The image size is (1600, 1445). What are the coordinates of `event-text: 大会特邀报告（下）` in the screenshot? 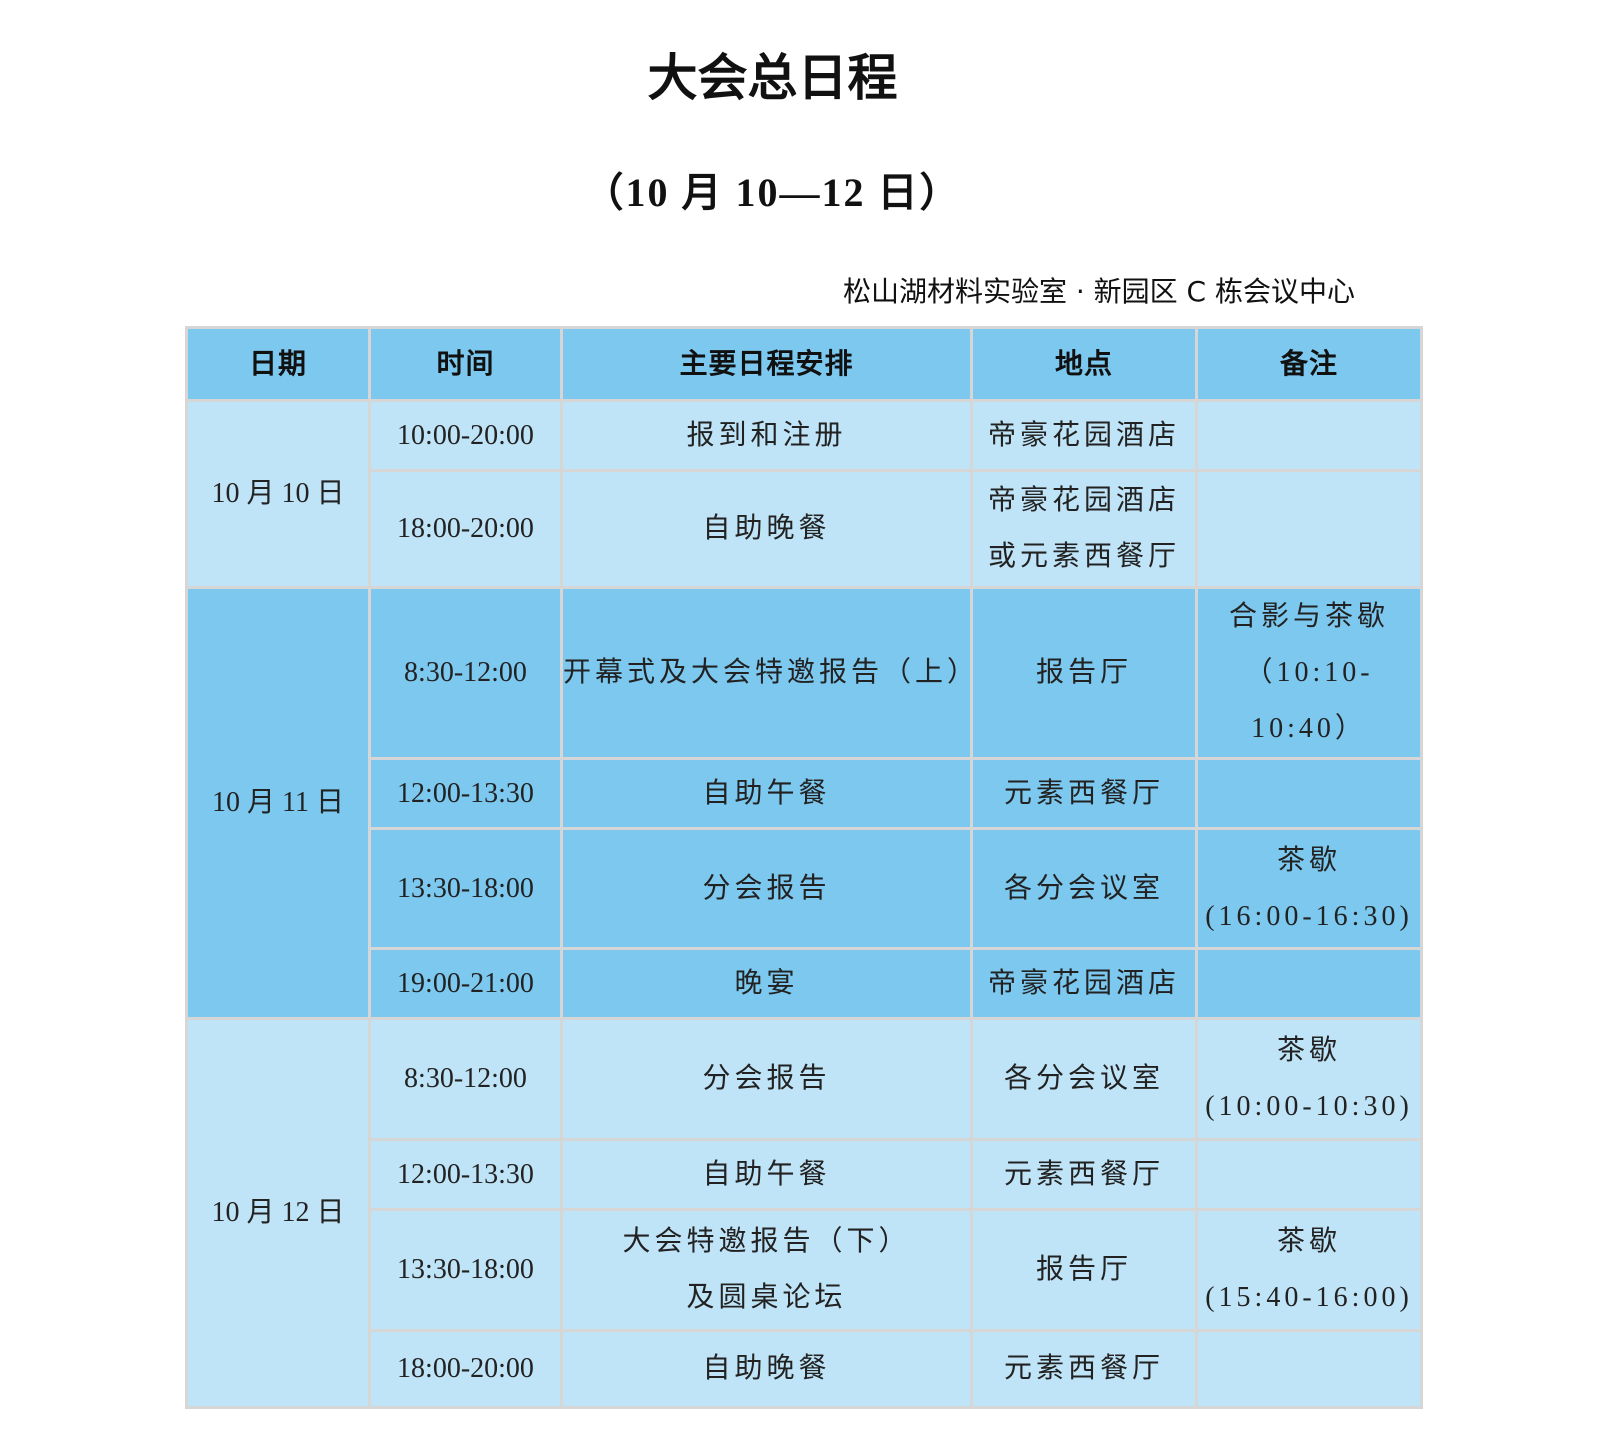 It's located at (766, 1241).